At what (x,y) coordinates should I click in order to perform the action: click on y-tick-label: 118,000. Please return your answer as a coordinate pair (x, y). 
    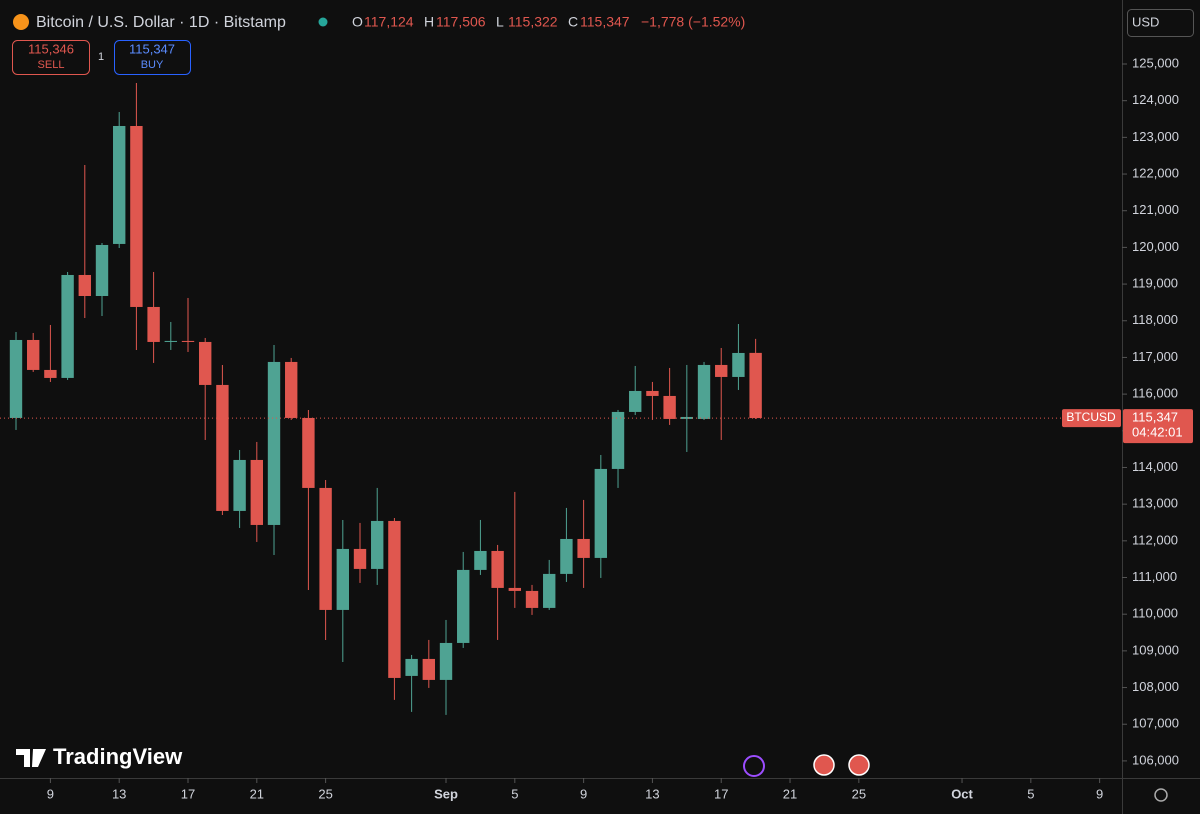
    Looking at the image, I should click on (1155, 319).